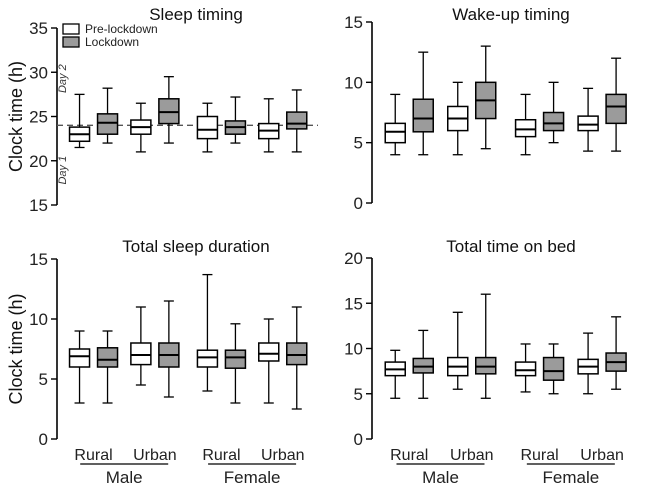 The height and width of the screenshot is (488, 645). I want to click on y-tick-label: 35, so click(38, 28).